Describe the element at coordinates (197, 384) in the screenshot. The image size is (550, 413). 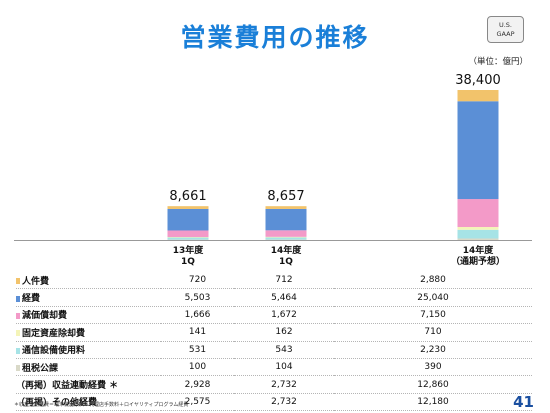
I see `table-cell: 2,928` at that location.